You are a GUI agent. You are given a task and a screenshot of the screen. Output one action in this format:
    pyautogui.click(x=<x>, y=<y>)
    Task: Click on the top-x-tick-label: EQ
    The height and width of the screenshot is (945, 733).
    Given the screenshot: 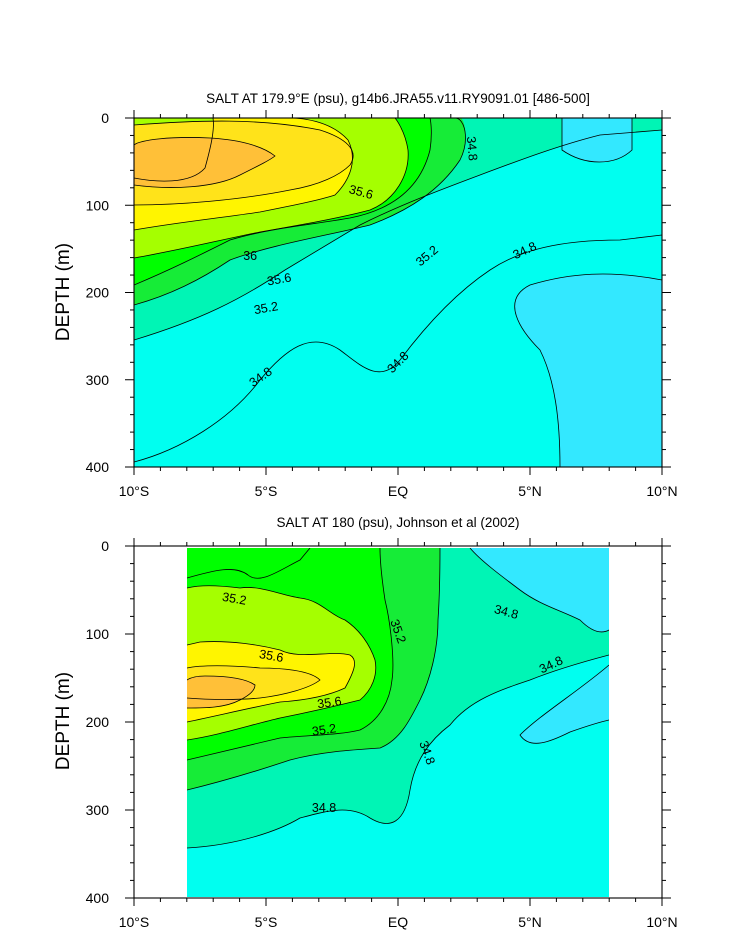 What is the action you would take?
    pyautogui.click(x=398, y=491)
    